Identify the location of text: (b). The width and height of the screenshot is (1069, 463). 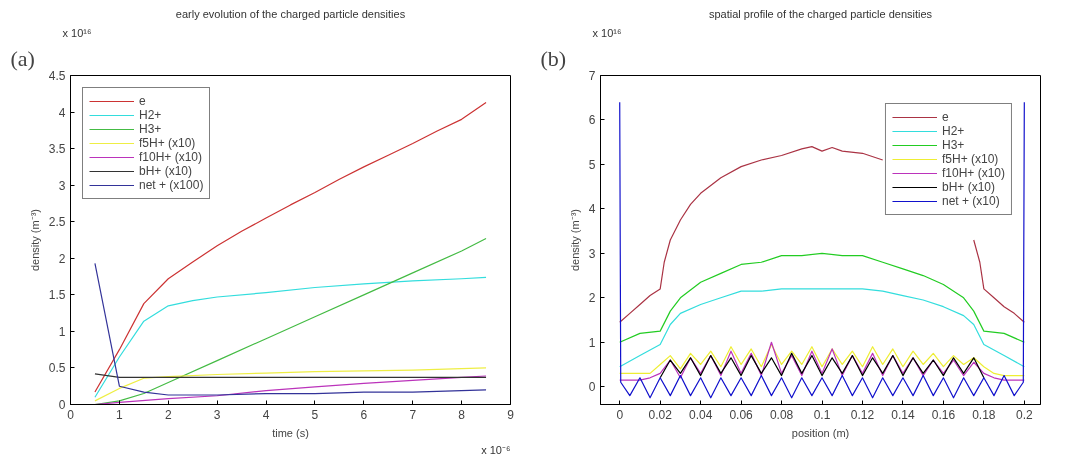
(553, 58).